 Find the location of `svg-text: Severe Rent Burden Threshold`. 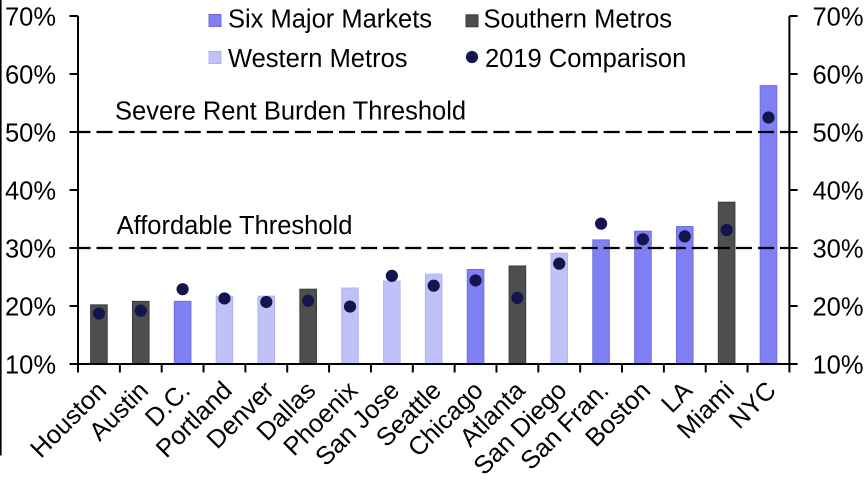

svg-text: Severe Rent Burden Threshold is located at coordinates (290, 111).